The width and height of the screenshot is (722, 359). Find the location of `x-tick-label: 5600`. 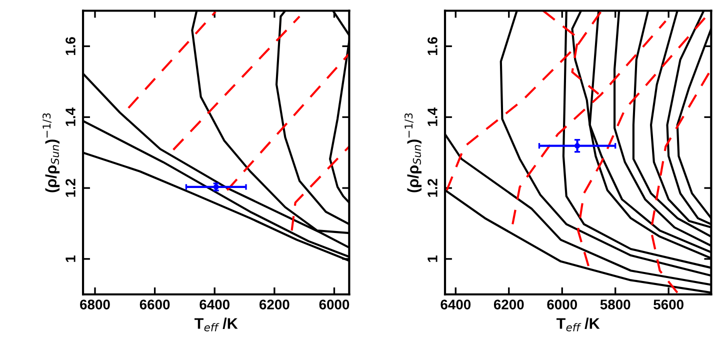

x-tick-label: 5600 is located at coordinates (669, 305).